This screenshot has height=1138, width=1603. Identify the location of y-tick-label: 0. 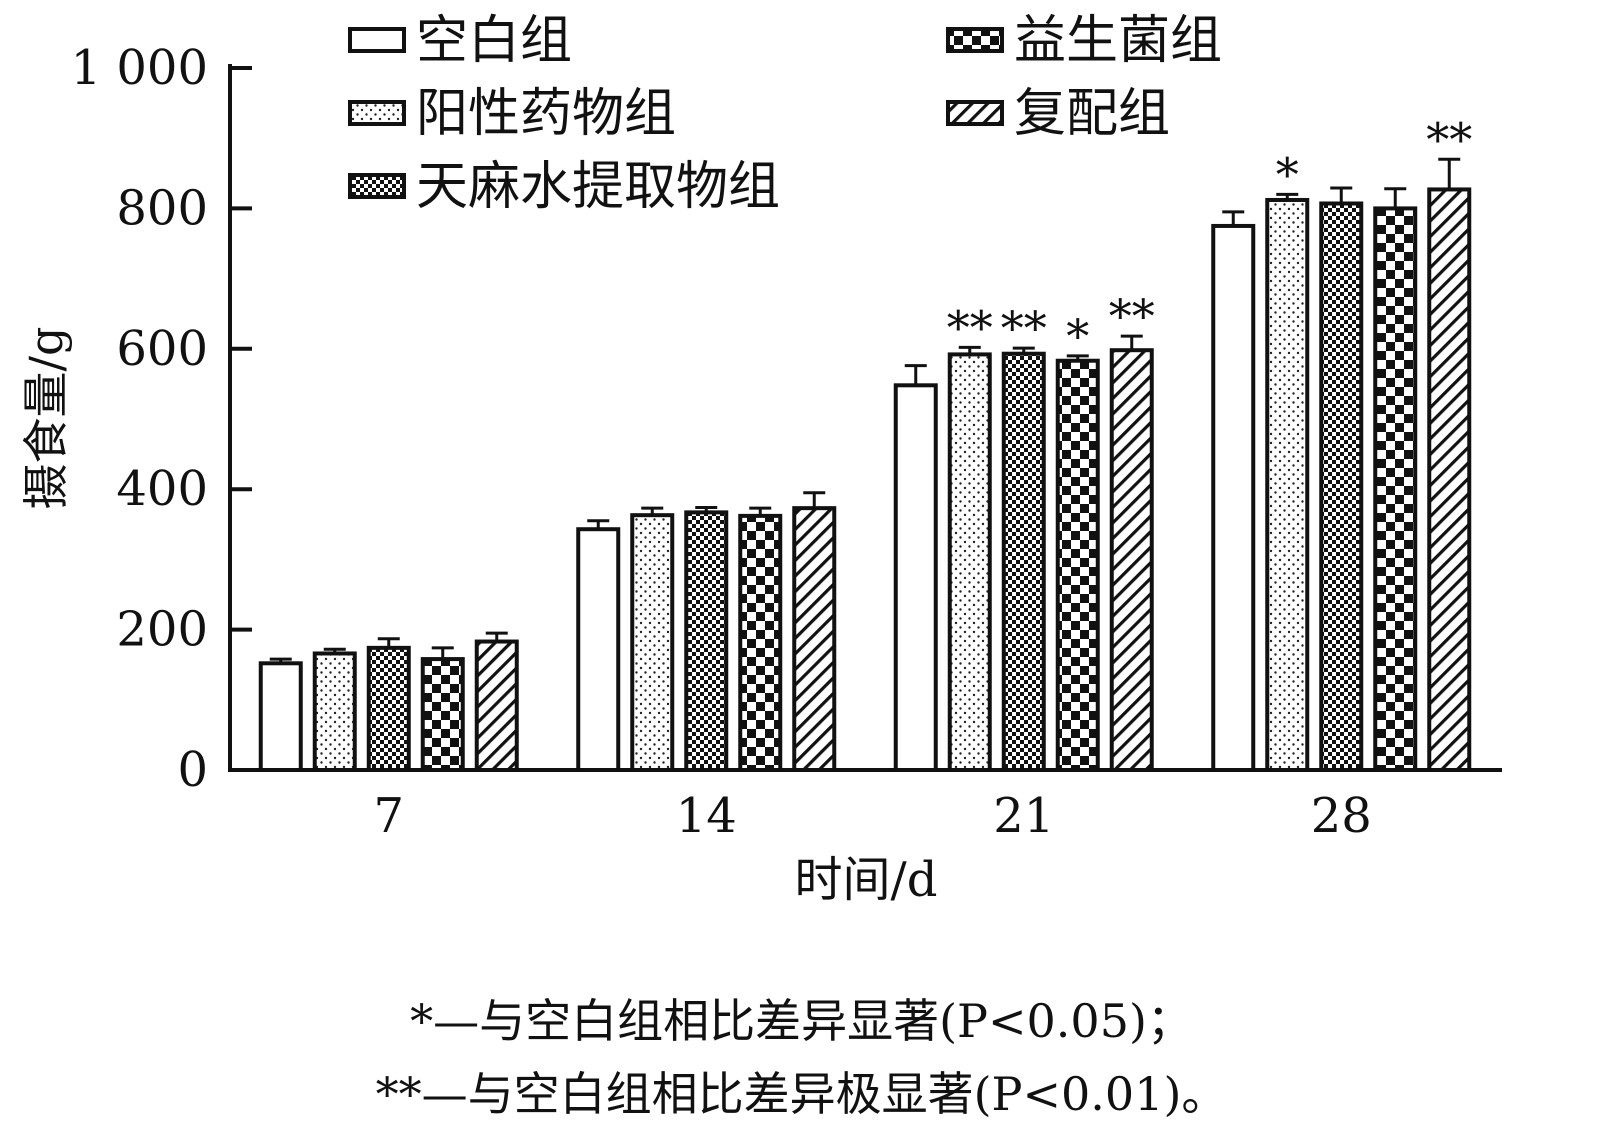
(192, 770).